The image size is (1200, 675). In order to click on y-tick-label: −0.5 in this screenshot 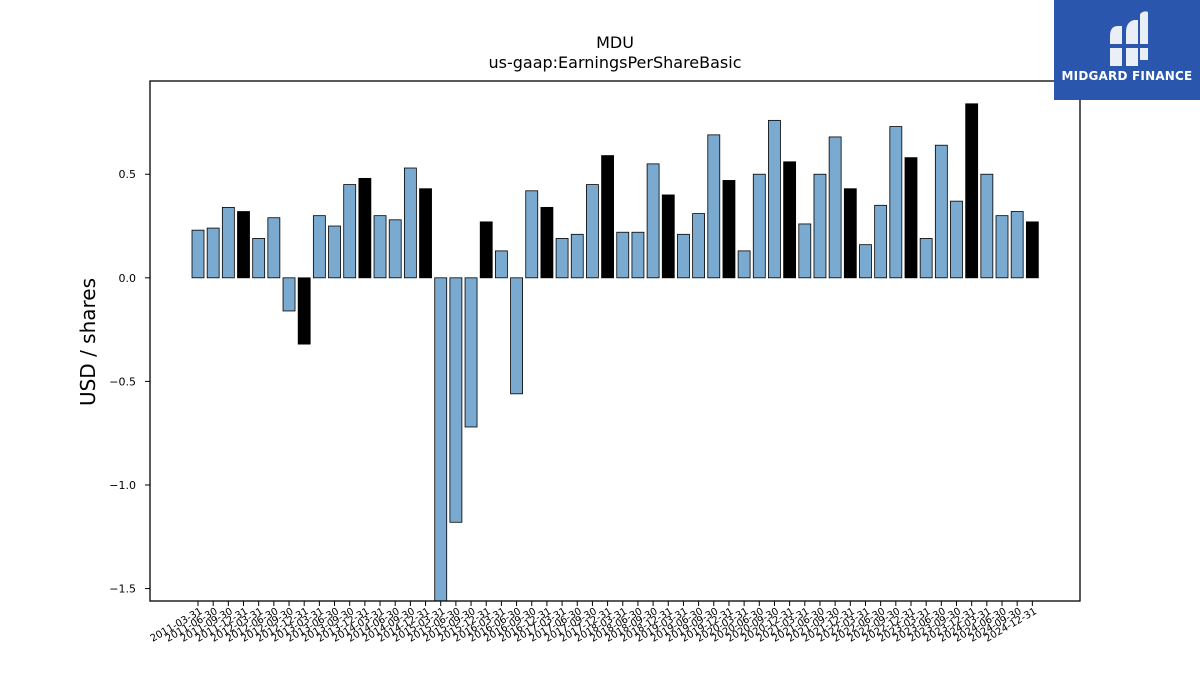, I will do `click(122, 381)`.